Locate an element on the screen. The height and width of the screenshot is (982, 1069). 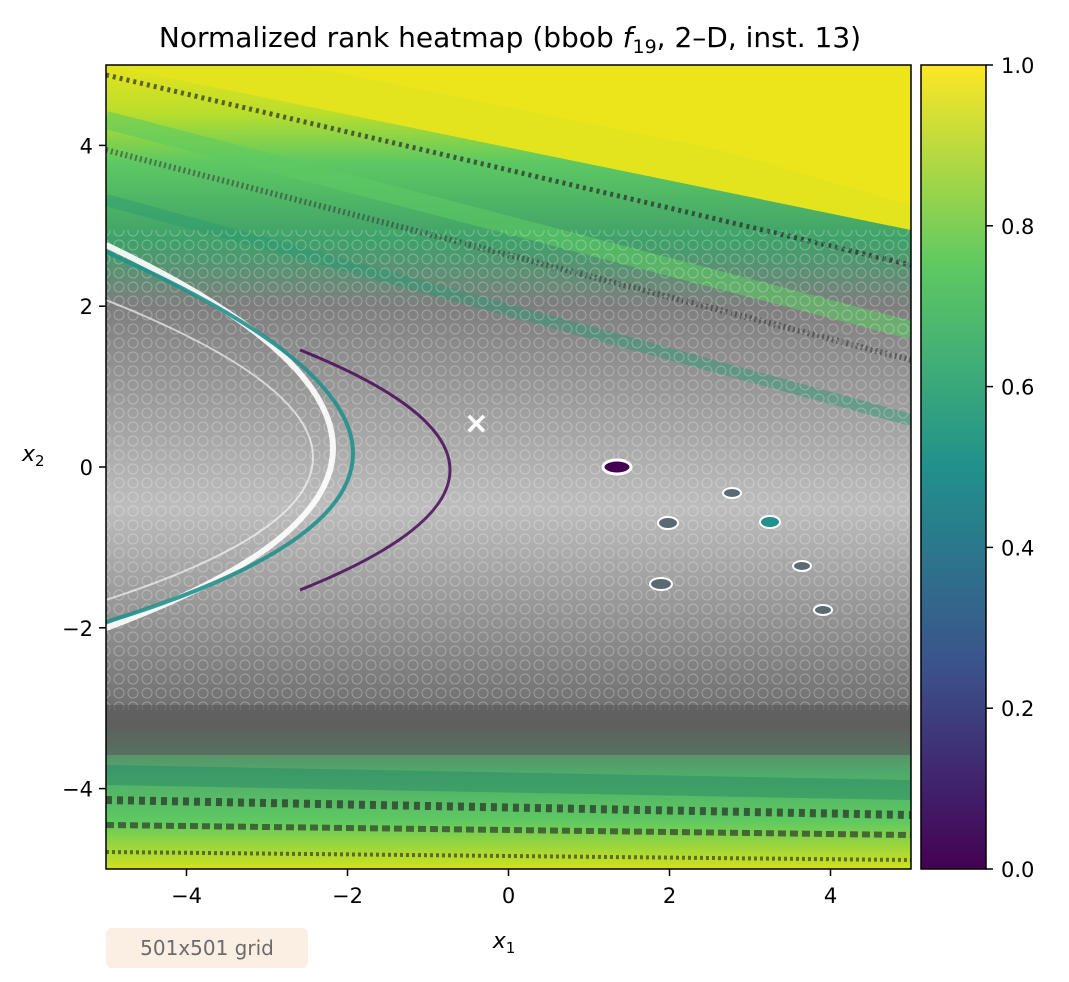
x-tick-label: 4 is located at coordinates (830, 896).